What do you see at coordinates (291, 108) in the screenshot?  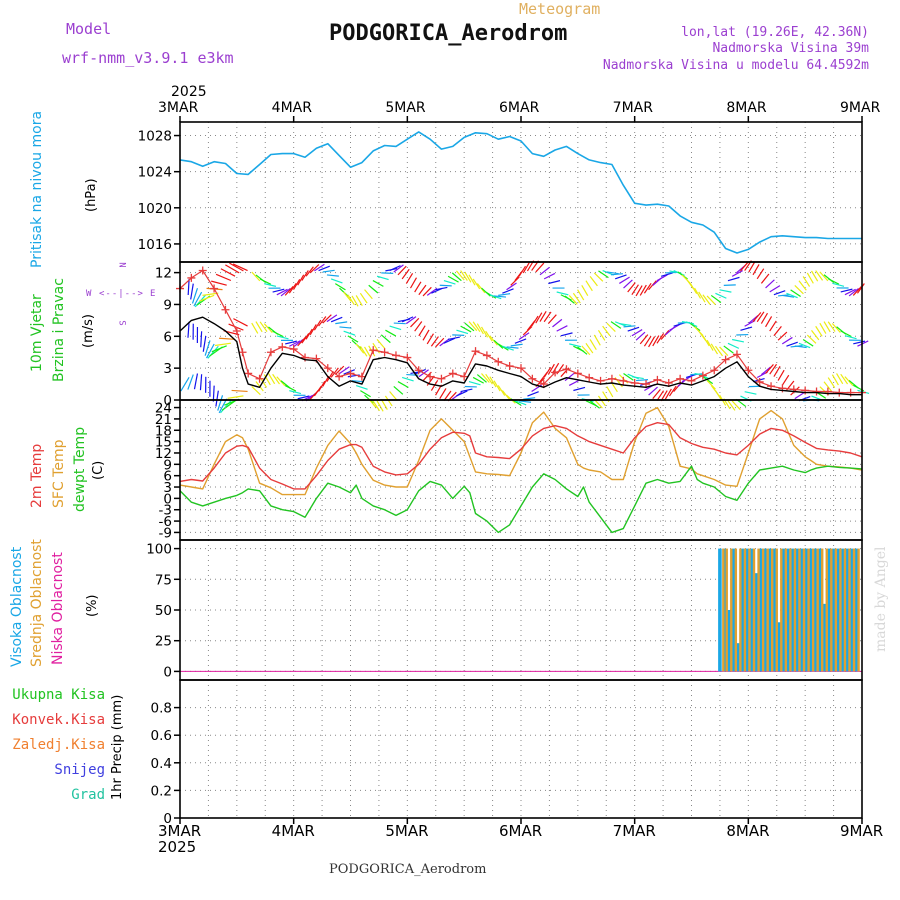 I see `top-day-label: 4MAR` at bounding box center [291, 108].